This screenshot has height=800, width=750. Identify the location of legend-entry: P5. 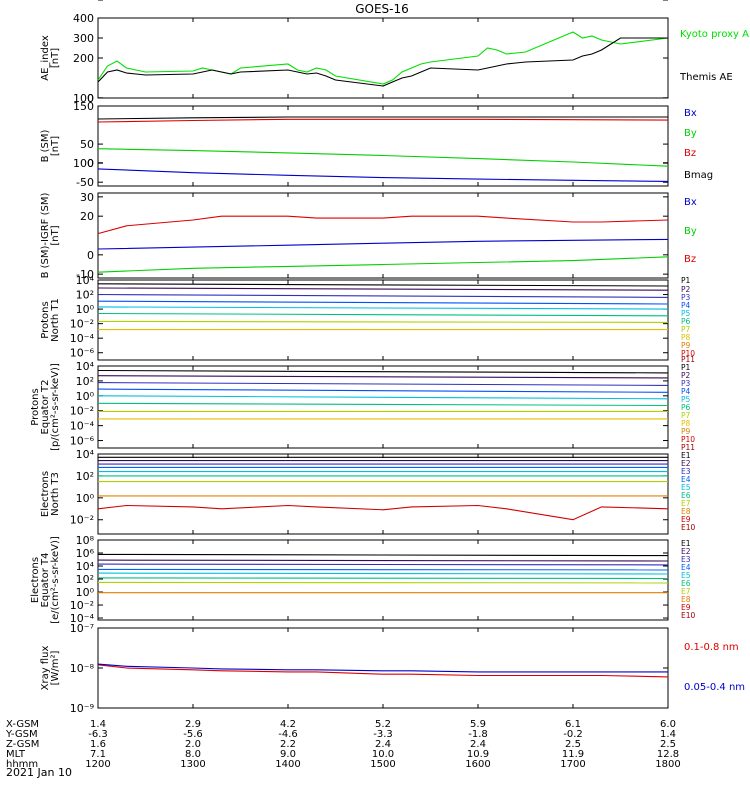
(686, 399).